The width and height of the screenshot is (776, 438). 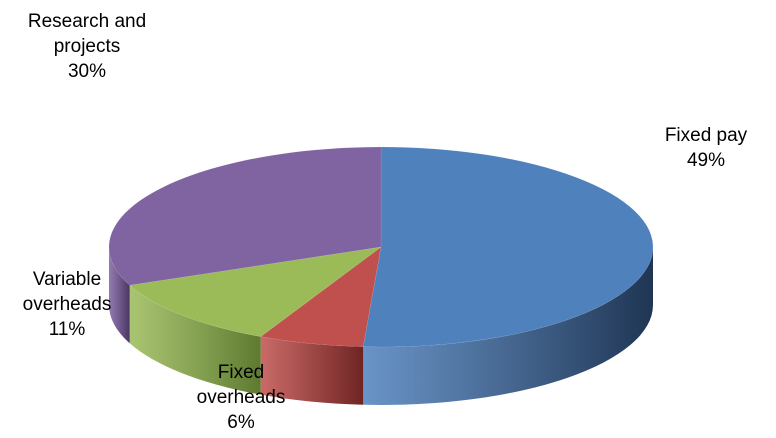 I want to click on pie-side-fixed-overheads, so click(x=312, y=370).